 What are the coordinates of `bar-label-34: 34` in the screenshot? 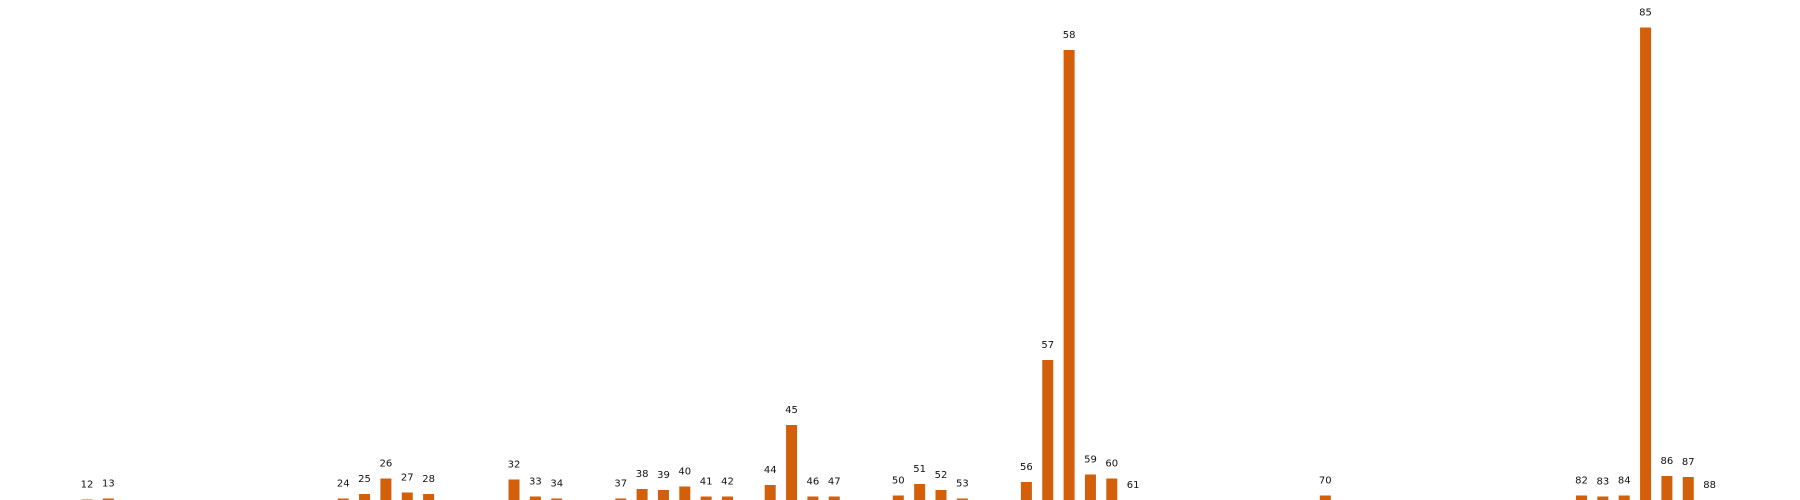 It's located at (556, 484).